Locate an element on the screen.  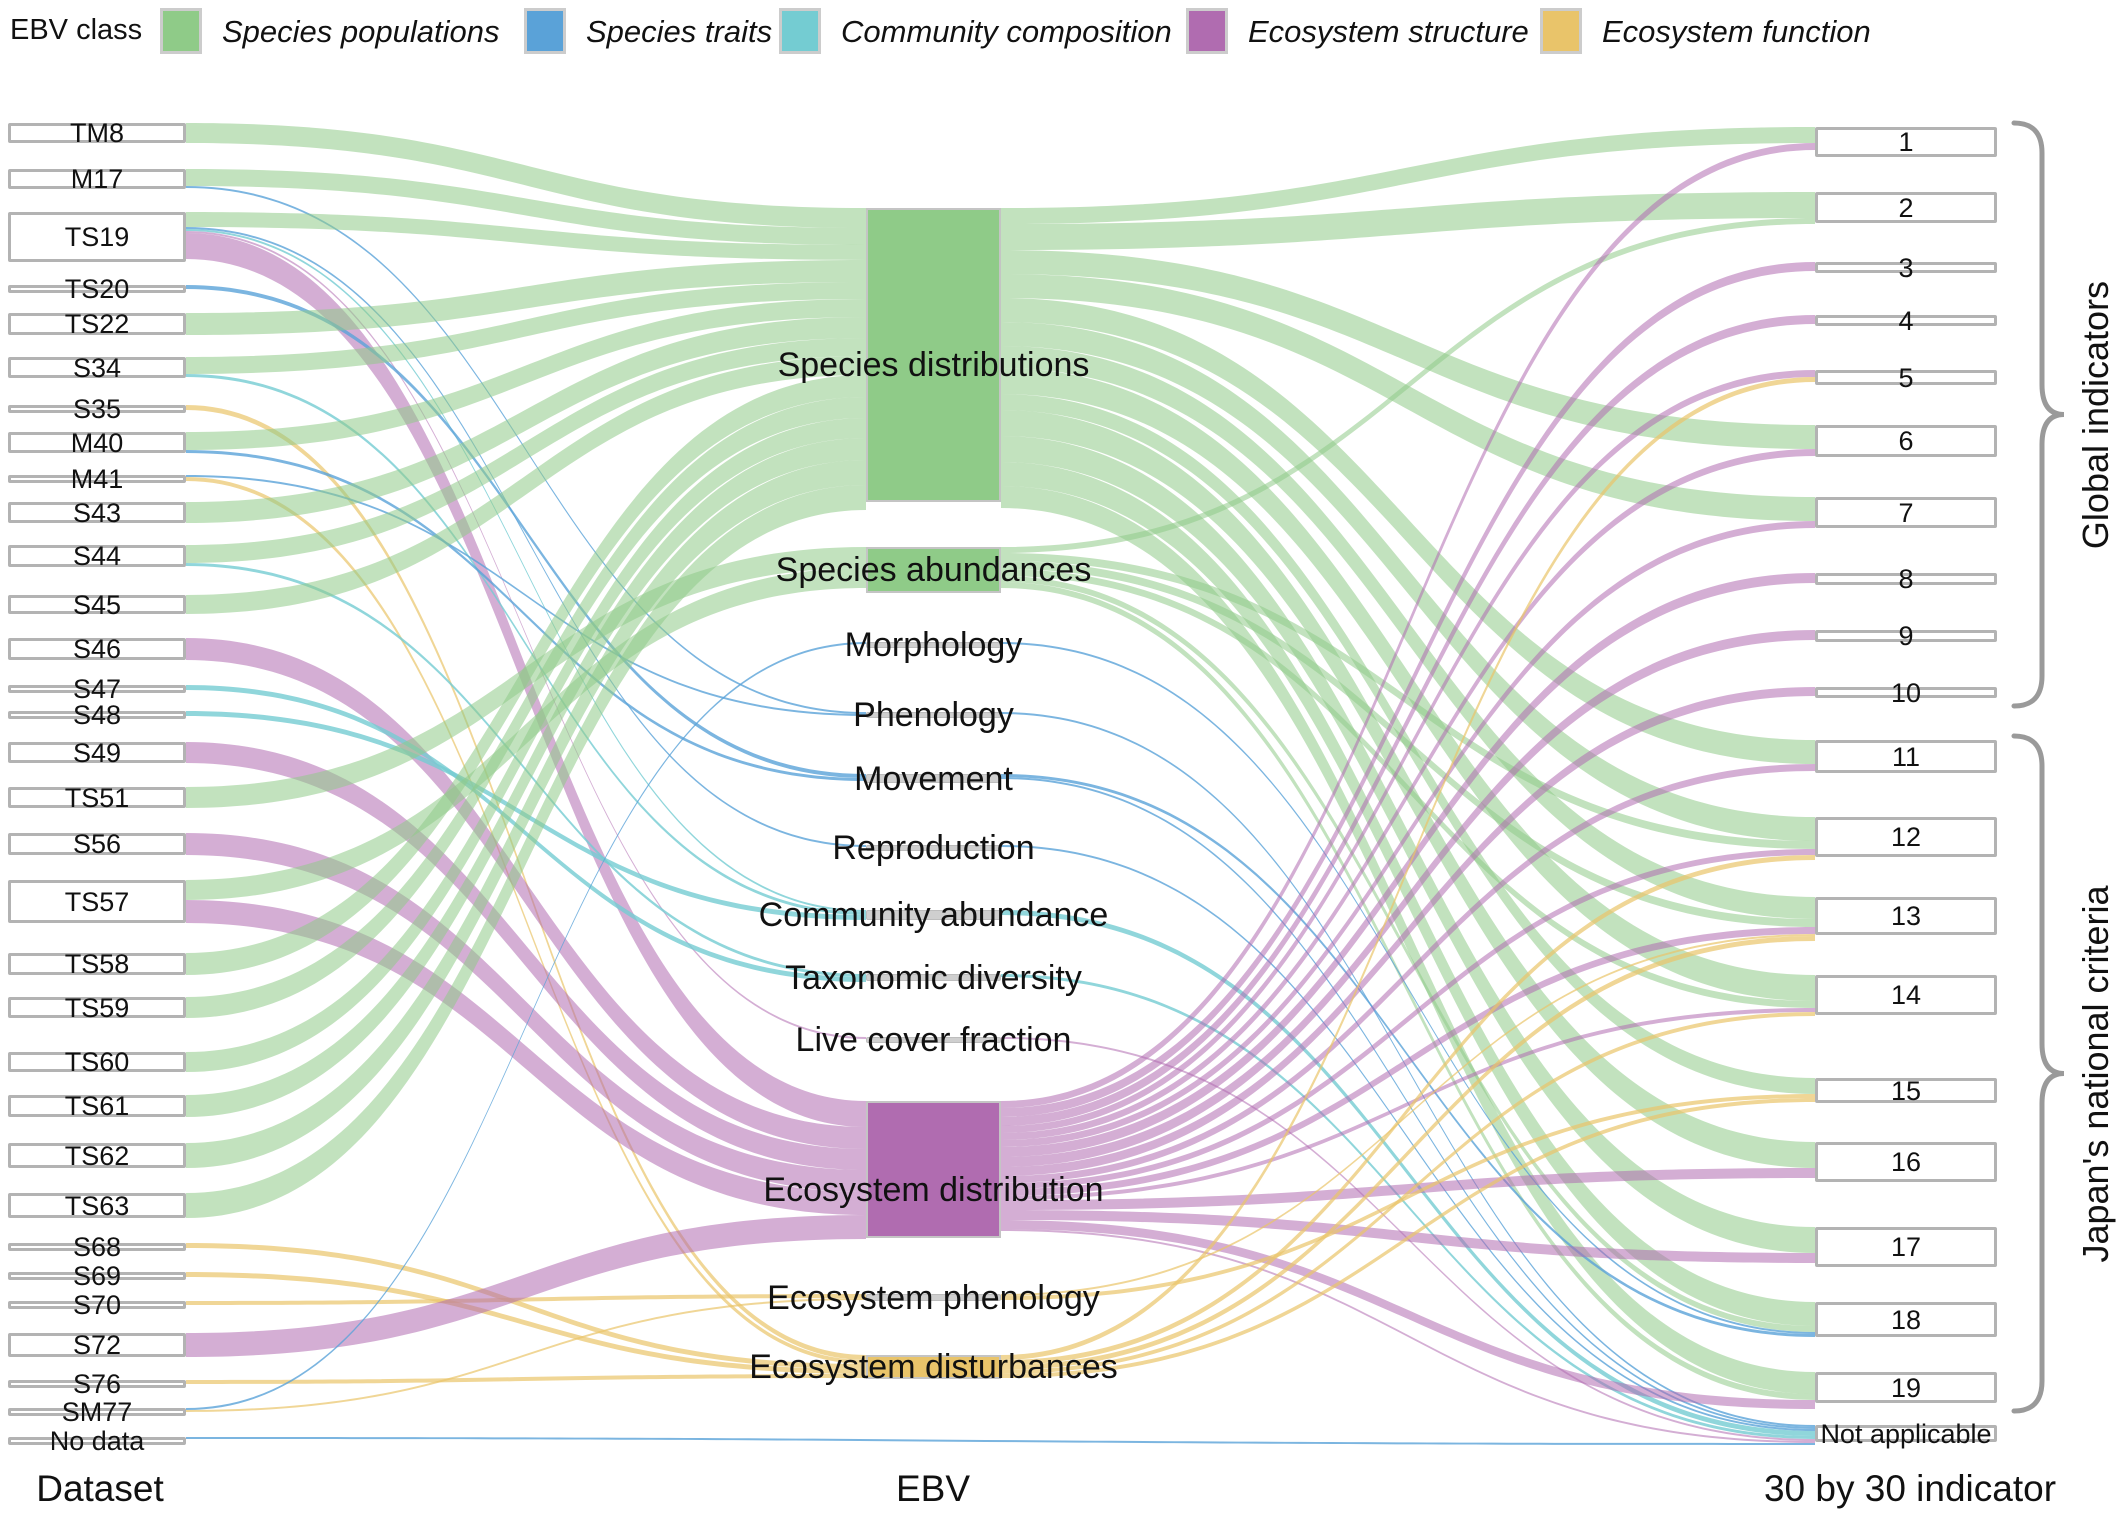
link-S43-SD is located at coordinates (526, 420).